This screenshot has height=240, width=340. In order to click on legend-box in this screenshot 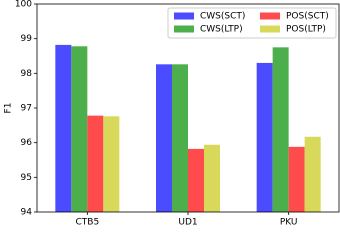, I will do `click(252, 23)`.